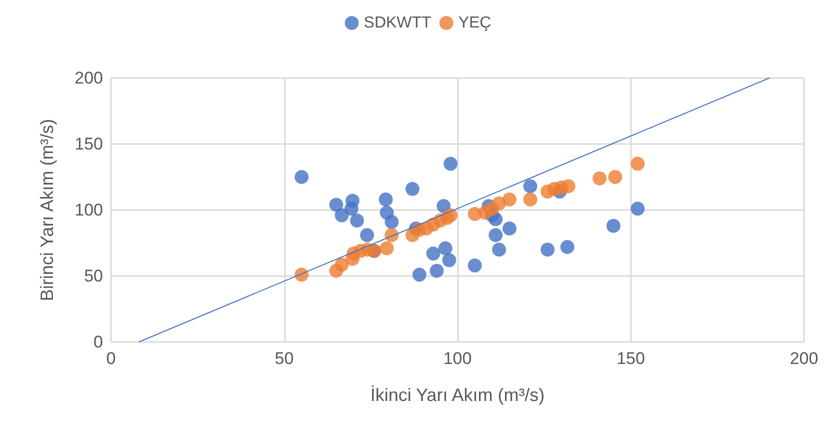 The height and width of the screenshot is (436, 836). I want to click on x-tick-label: 100, so click(457, 358).